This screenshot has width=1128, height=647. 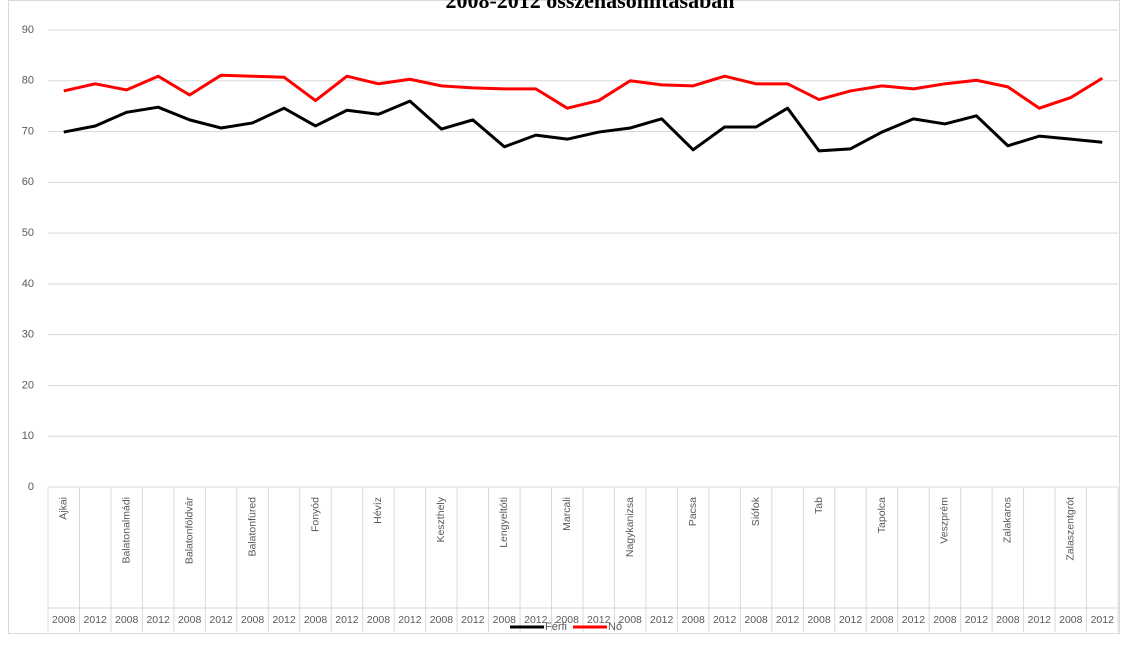 What do you see at coordinates (504, 522) in the screenshot?
I see `category-group-label: Lengyeltóti` at bounding box center [504, 522].